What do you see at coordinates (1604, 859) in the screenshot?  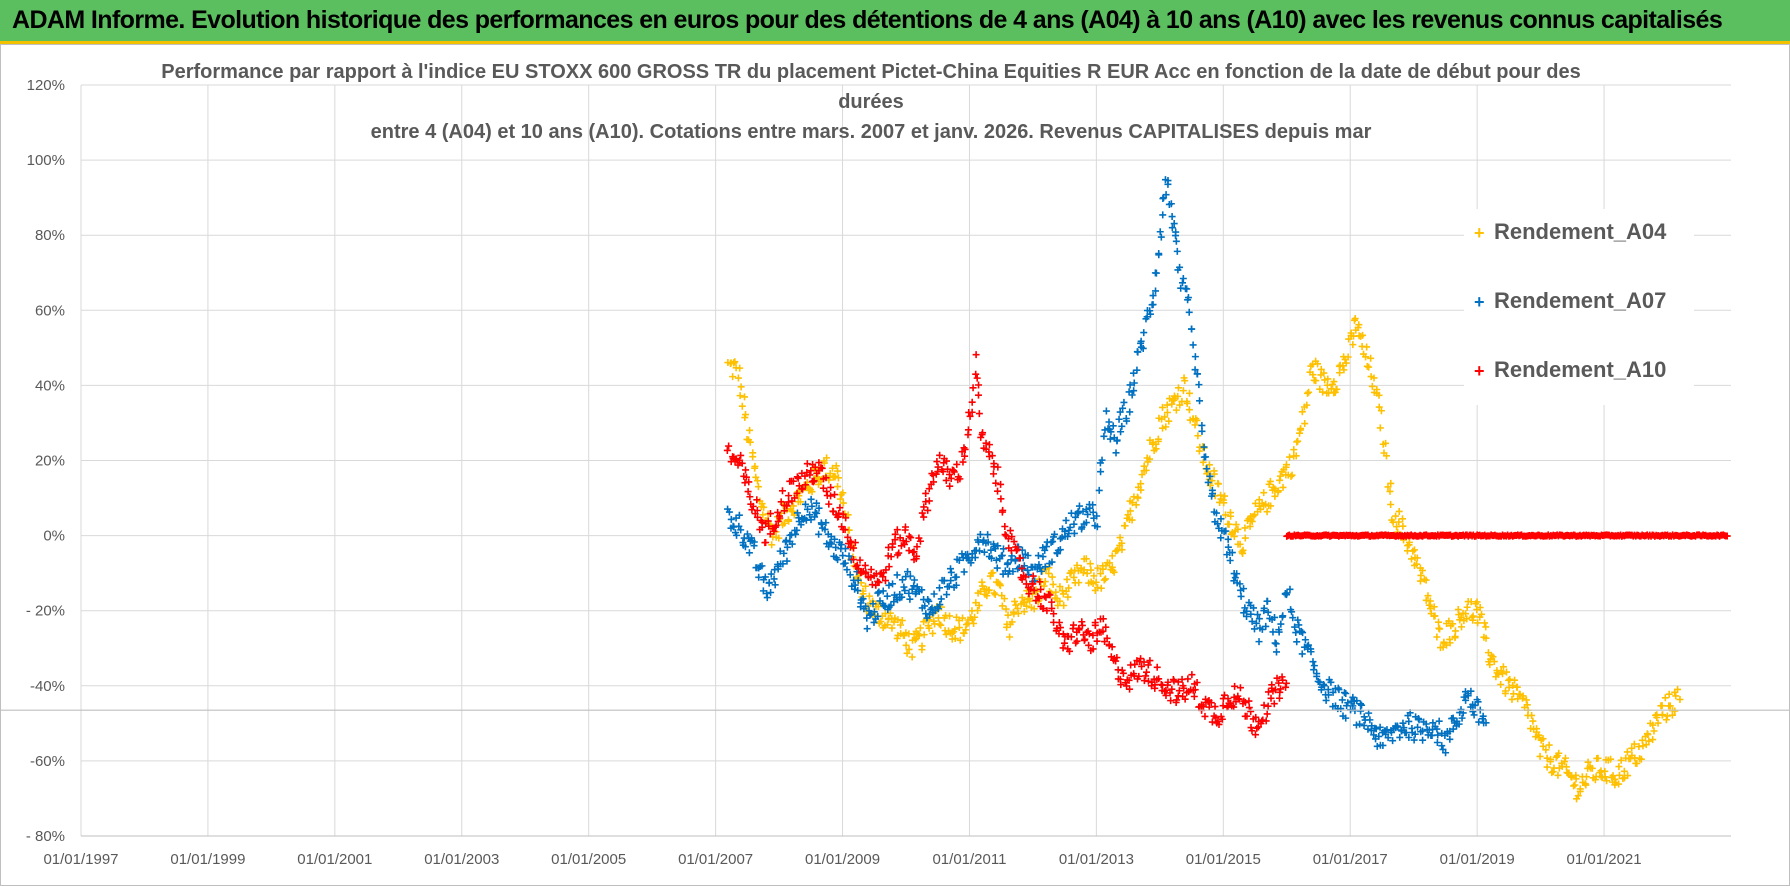 I see `x-tick-label: 01/01/2021` at bounding box center [1604, 859].